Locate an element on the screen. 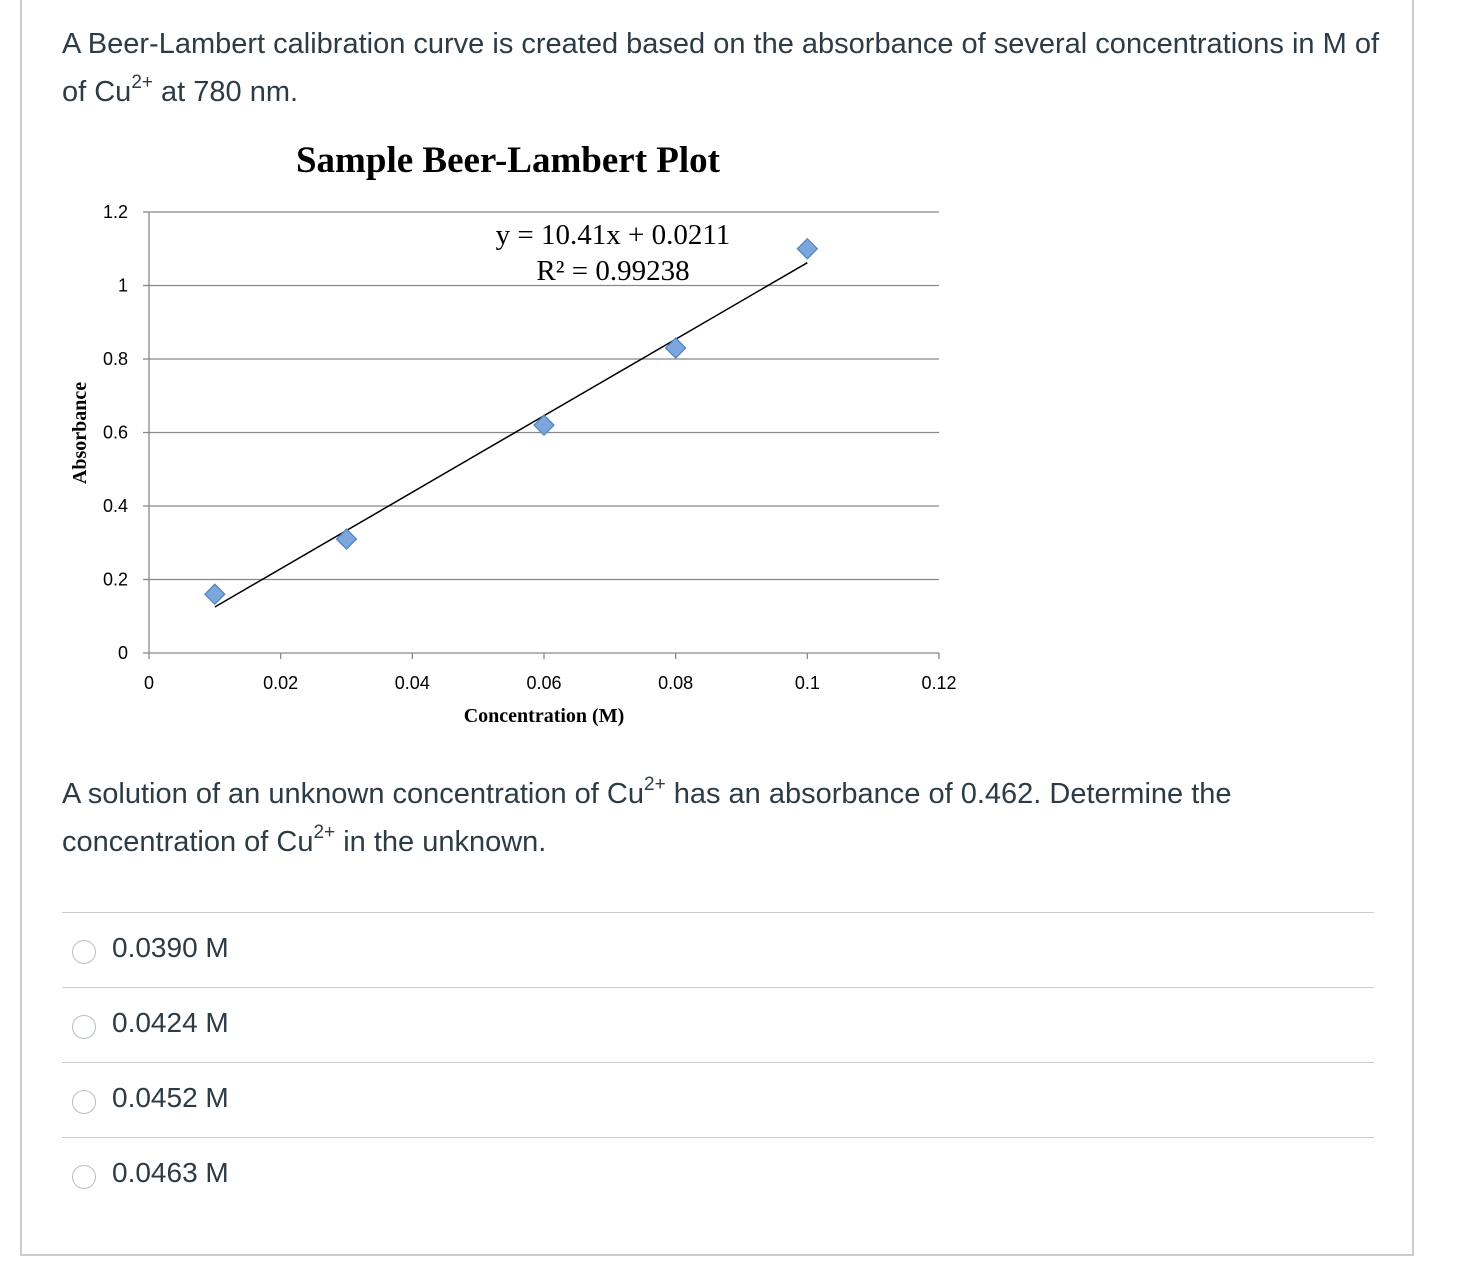  chart-title: Sample Beer-Lambert Plot is located at coordinates (508, 160).